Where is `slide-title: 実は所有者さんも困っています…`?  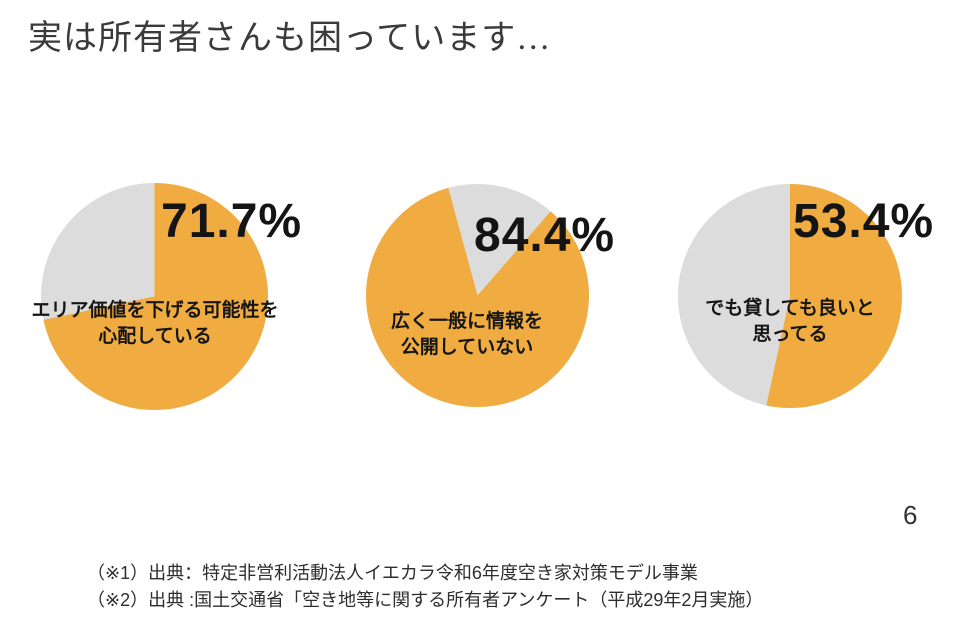 slide-title: 実は所有者さんも困っています… is located at coordinates (290, 38).